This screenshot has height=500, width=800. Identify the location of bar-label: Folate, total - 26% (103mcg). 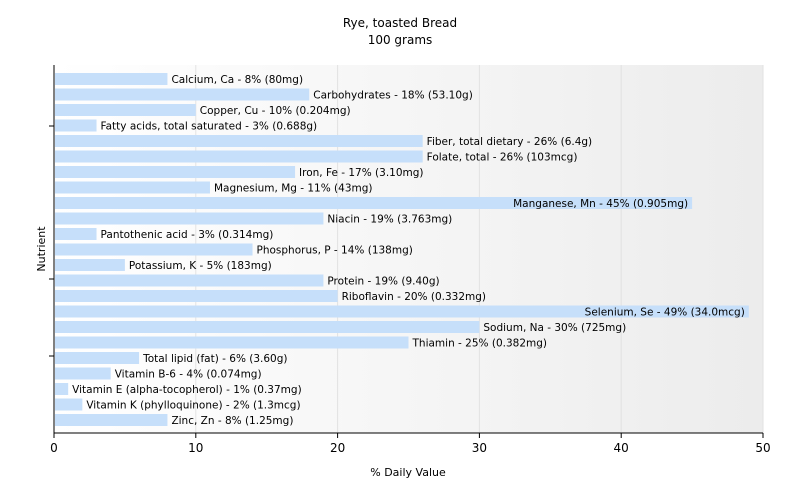
(502, 158).